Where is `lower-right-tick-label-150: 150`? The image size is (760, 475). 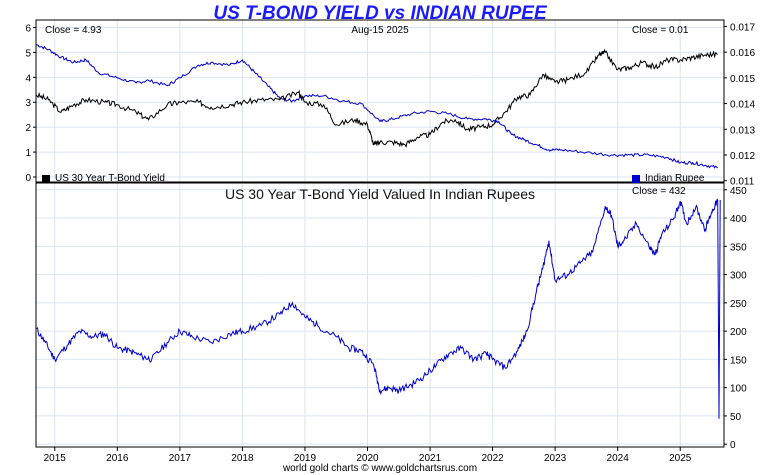 lower-right-tick-label-150: 150 is located at coordinates (738, 360).